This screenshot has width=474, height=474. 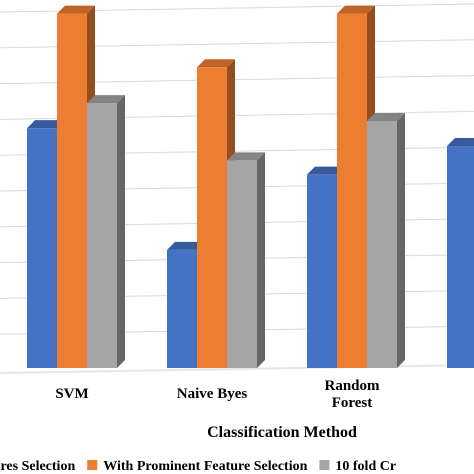 I want to click on category-label: Random Forest, so click(x=352, y=394).